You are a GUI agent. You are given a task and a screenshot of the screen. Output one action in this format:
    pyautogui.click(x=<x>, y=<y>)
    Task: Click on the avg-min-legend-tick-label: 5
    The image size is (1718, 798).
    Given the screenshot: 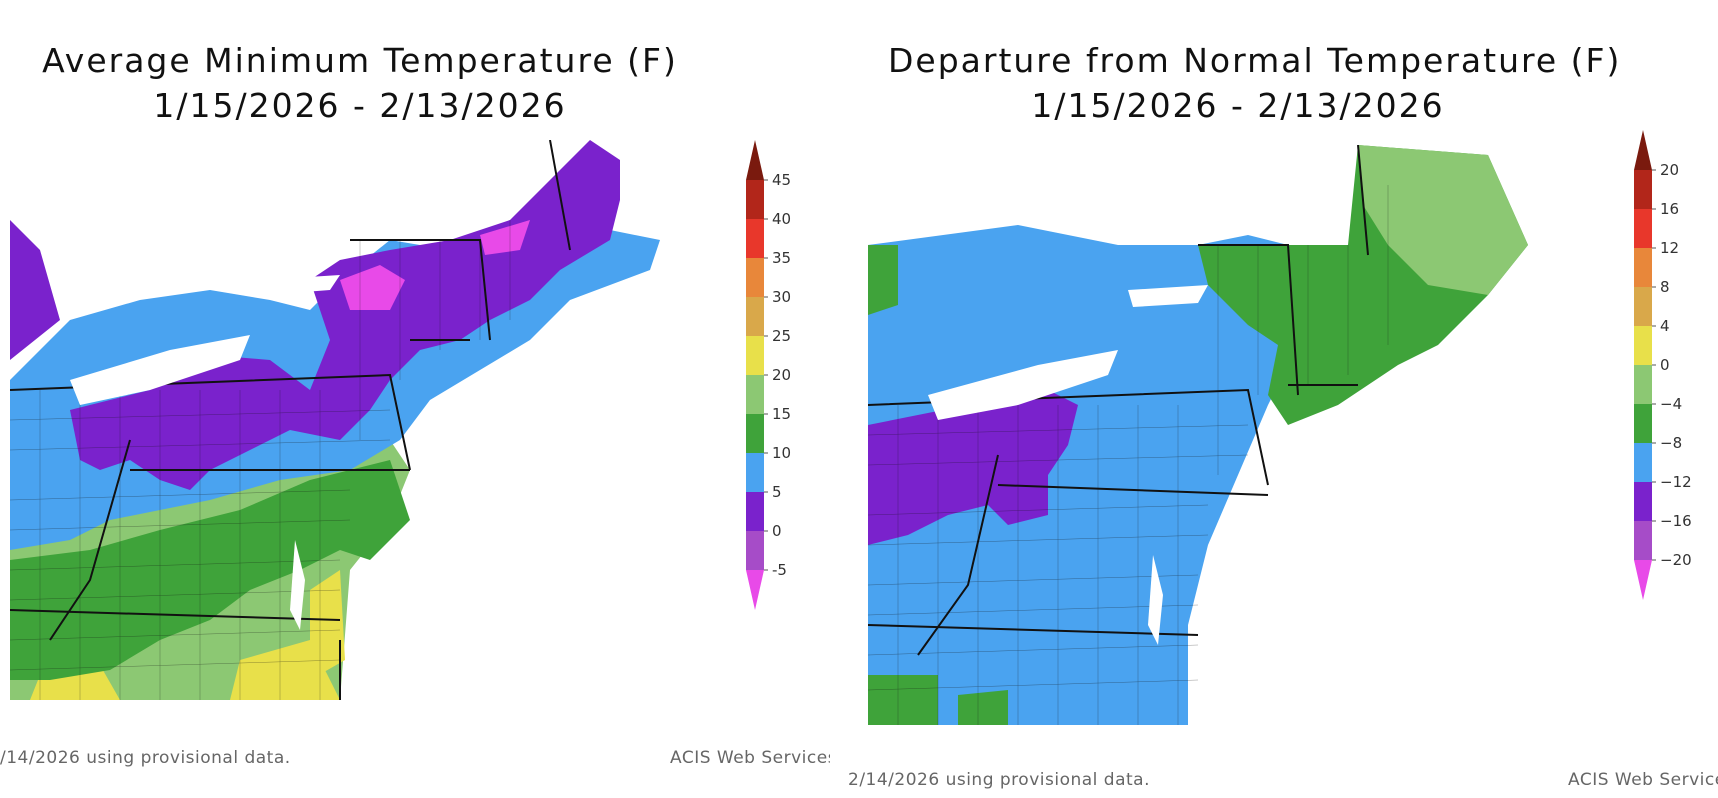 What is the action you would take?
    pyautogui.click(x=777, y=492)
    